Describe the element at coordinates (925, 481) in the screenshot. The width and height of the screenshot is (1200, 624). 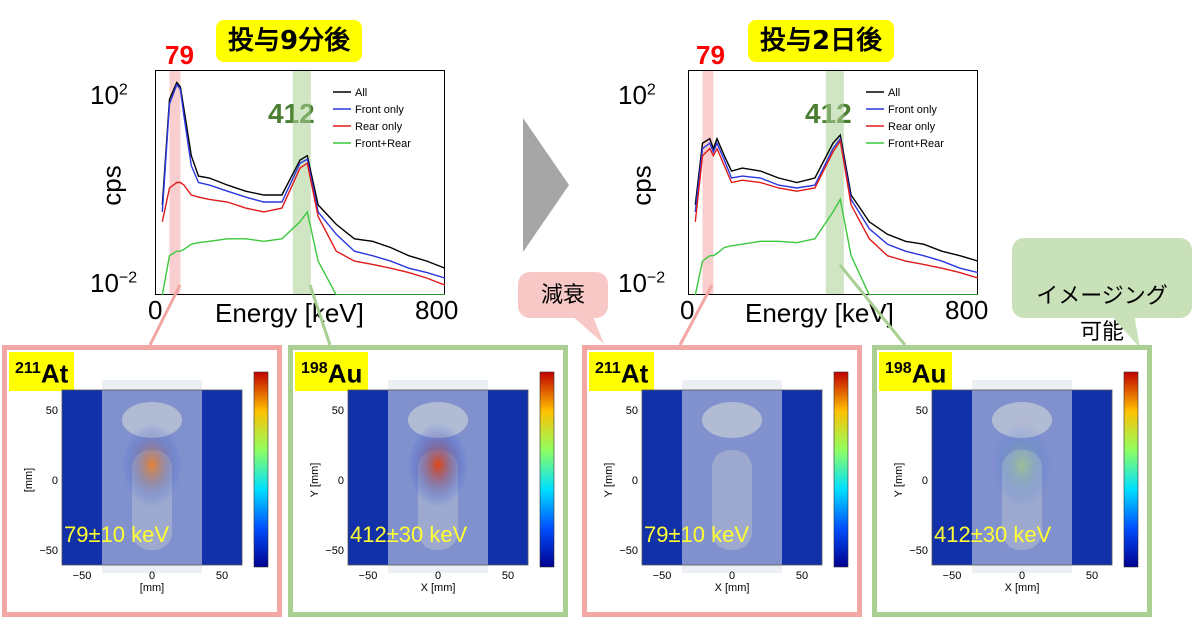
I see `y-tick-3-1: 0` at that location.